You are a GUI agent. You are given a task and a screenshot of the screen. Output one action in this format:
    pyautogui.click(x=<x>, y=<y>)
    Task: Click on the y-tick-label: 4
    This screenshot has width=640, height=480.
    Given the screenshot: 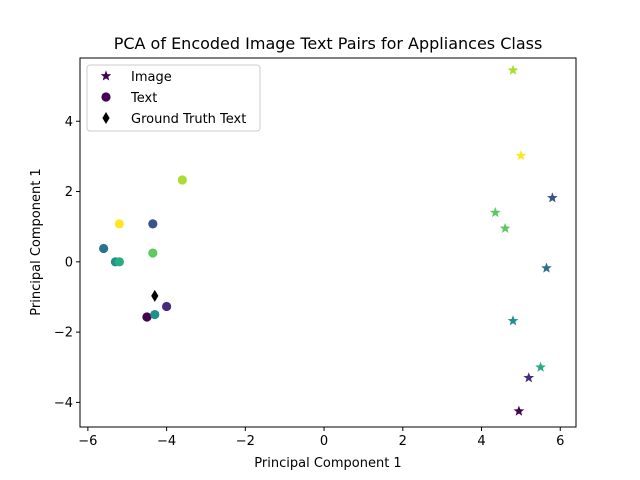 What is the action you would take?
    pyautogui.click(x=69, y=122)
    